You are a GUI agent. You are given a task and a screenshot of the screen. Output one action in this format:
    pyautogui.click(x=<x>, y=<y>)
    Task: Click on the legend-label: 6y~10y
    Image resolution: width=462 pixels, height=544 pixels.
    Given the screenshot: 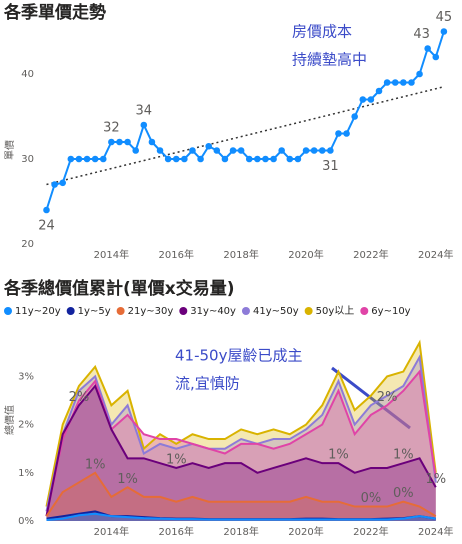 What is the action you would take?
    pyautogui.click(x=390, y=311)
    